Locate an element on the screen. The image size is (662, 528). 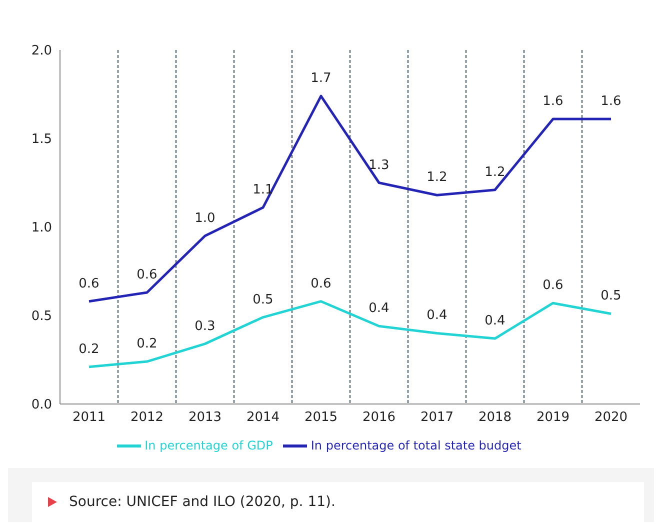
data-label: 1.3 is located at coordinates (379, 165).